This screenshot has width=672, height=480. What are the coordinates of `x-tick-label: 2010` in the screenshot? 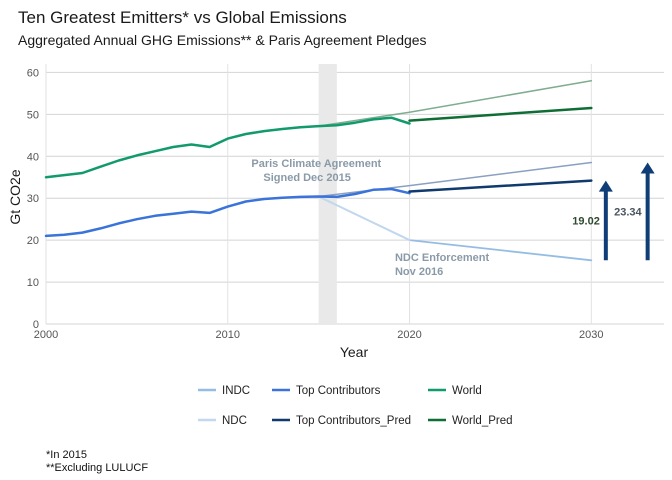 It's located at (228, 335).